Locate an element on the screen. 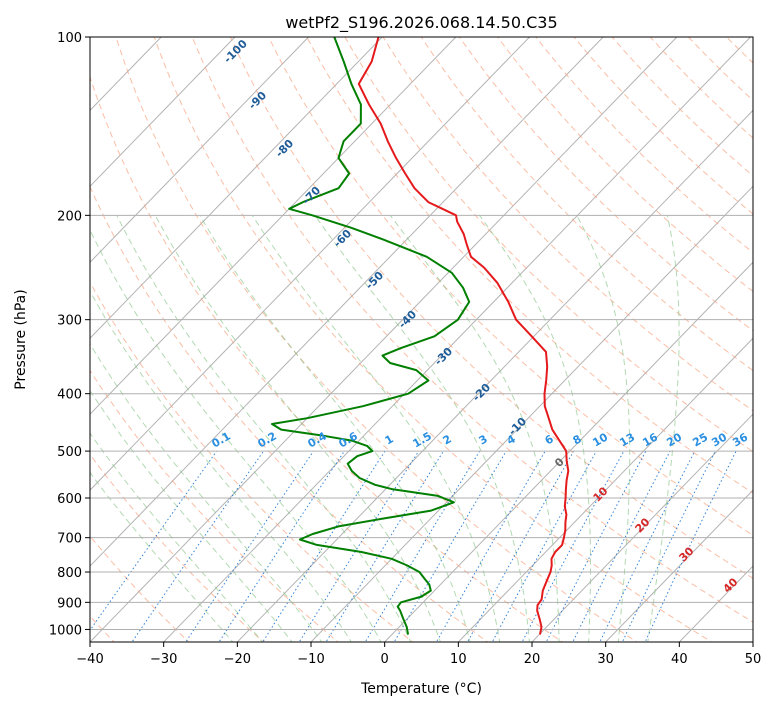 This screenshot has height=712, width=775. y-tick-label: 400 is located at coordinates (69, 395).